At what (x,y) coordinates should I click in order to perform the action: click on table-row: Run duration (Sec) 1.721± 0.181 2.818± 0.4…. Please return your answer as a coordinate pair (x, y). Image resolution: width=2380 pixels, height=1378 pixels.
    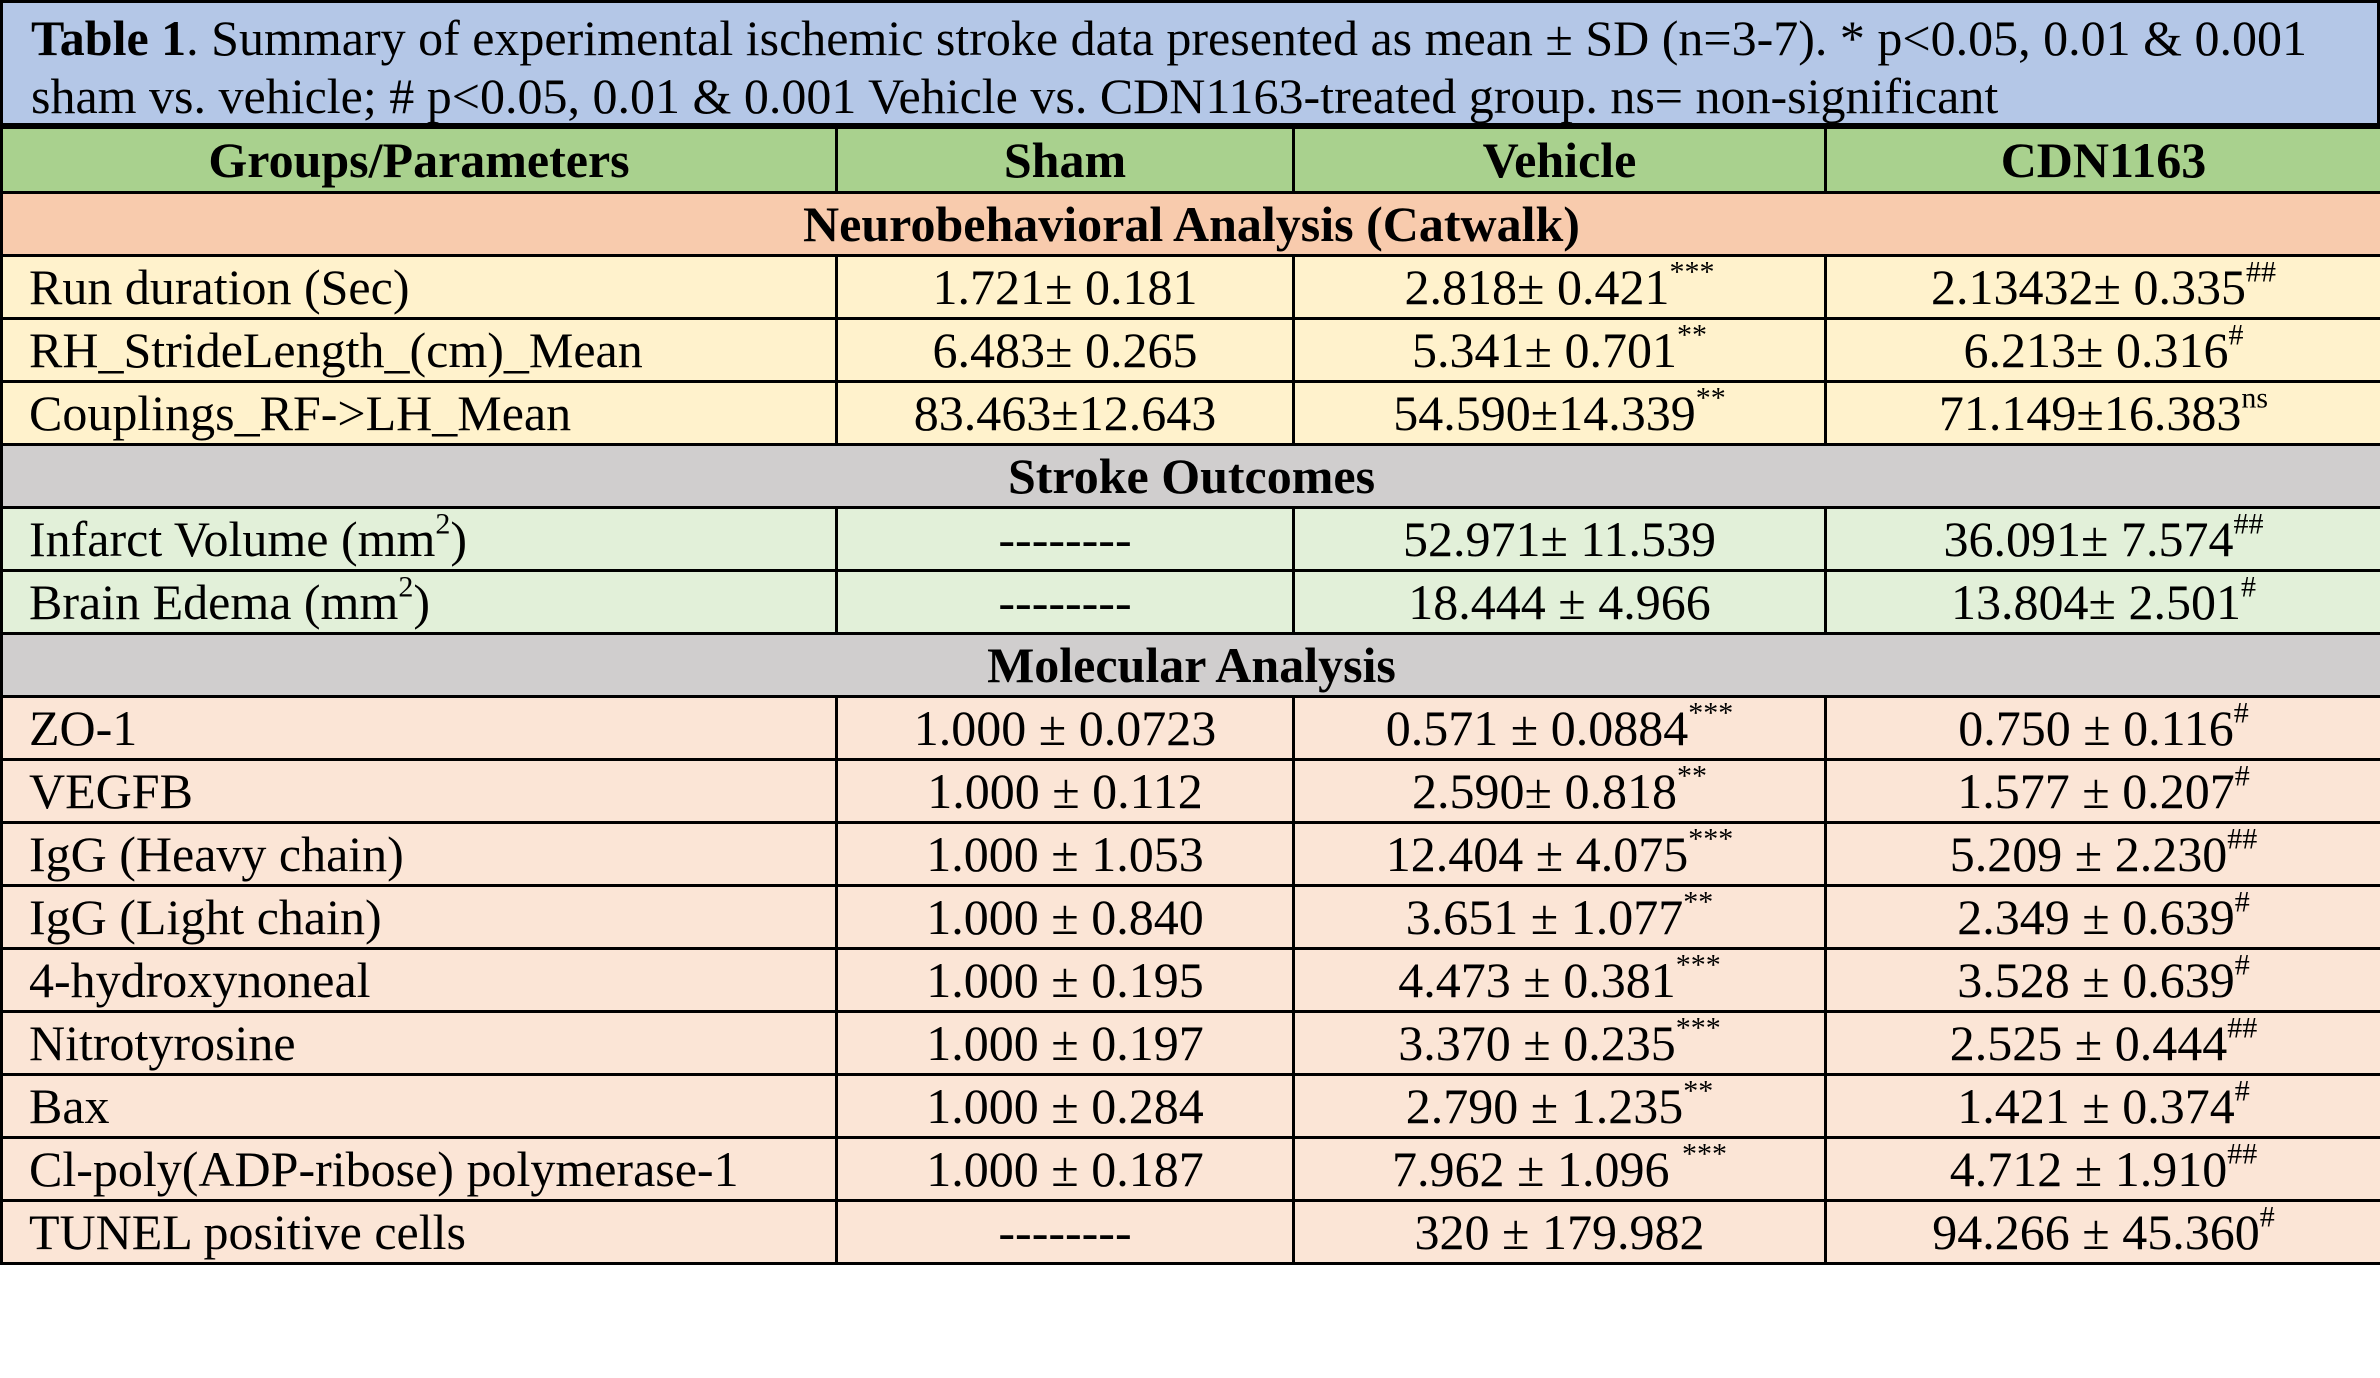
    Looking at the image, I should click on (1190, 287).